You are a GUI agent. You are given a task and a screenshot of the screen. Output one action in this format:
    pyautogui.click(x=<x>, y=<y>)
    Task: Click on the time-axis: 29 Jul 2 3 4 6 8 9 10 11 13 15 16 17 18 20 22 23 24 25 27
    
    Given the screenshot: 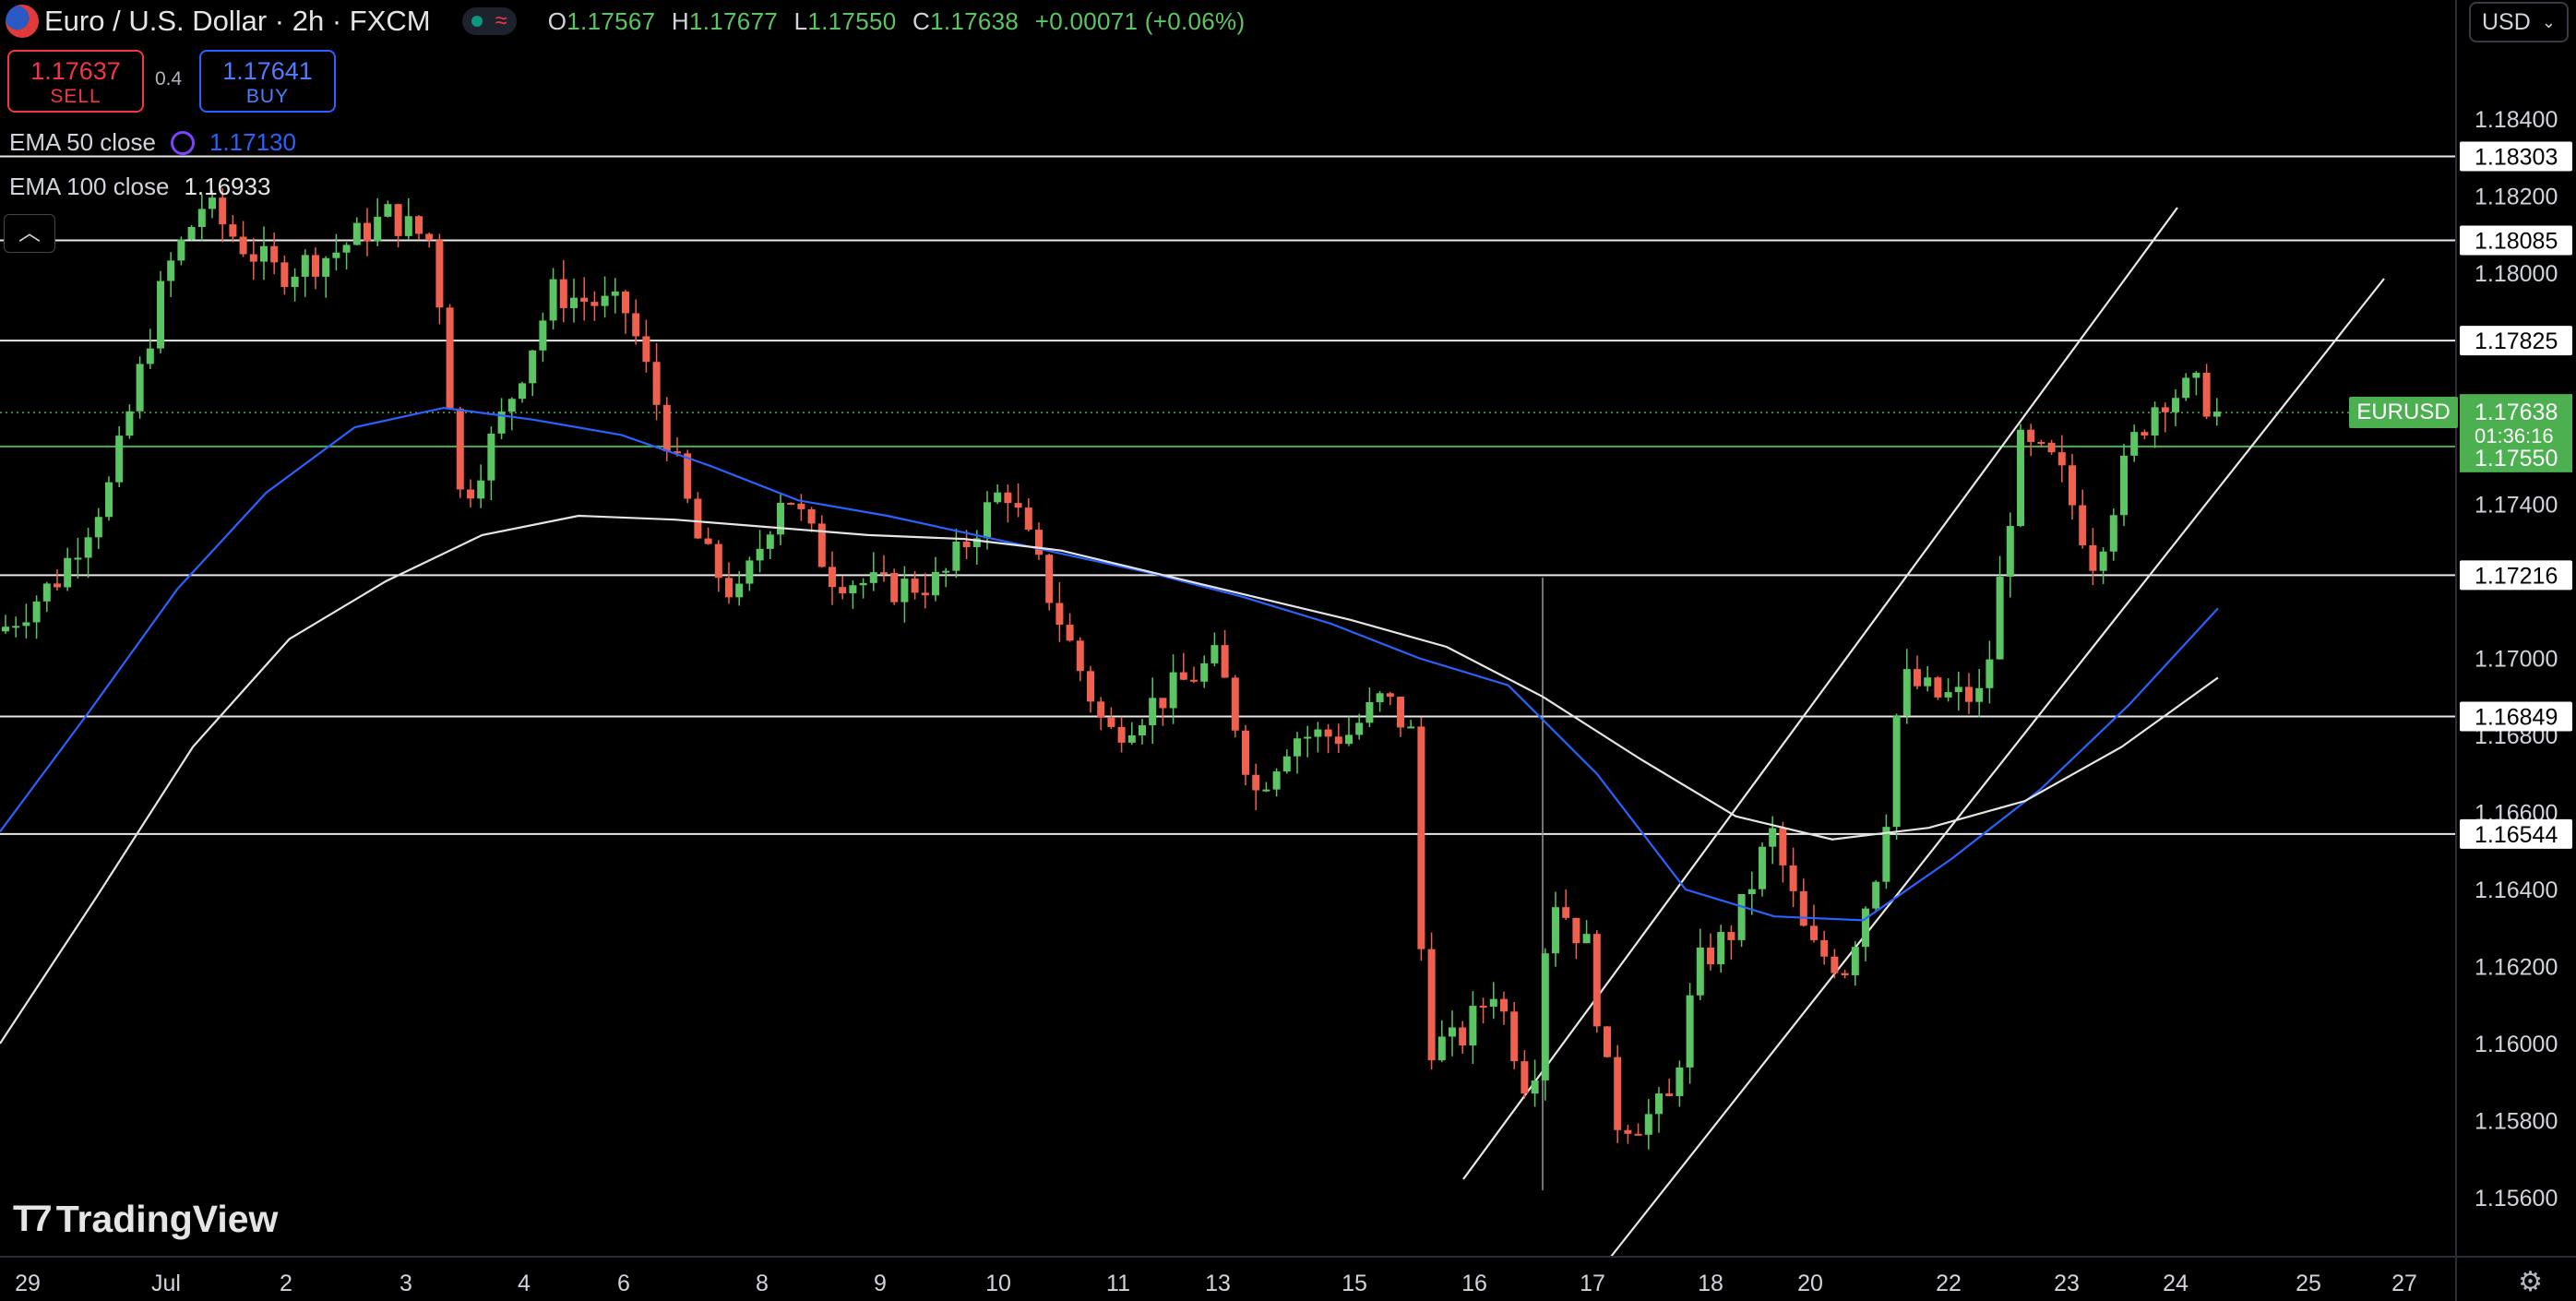 What is the action you would take?
    pyautogui.click(x=1216, y=1284)
    